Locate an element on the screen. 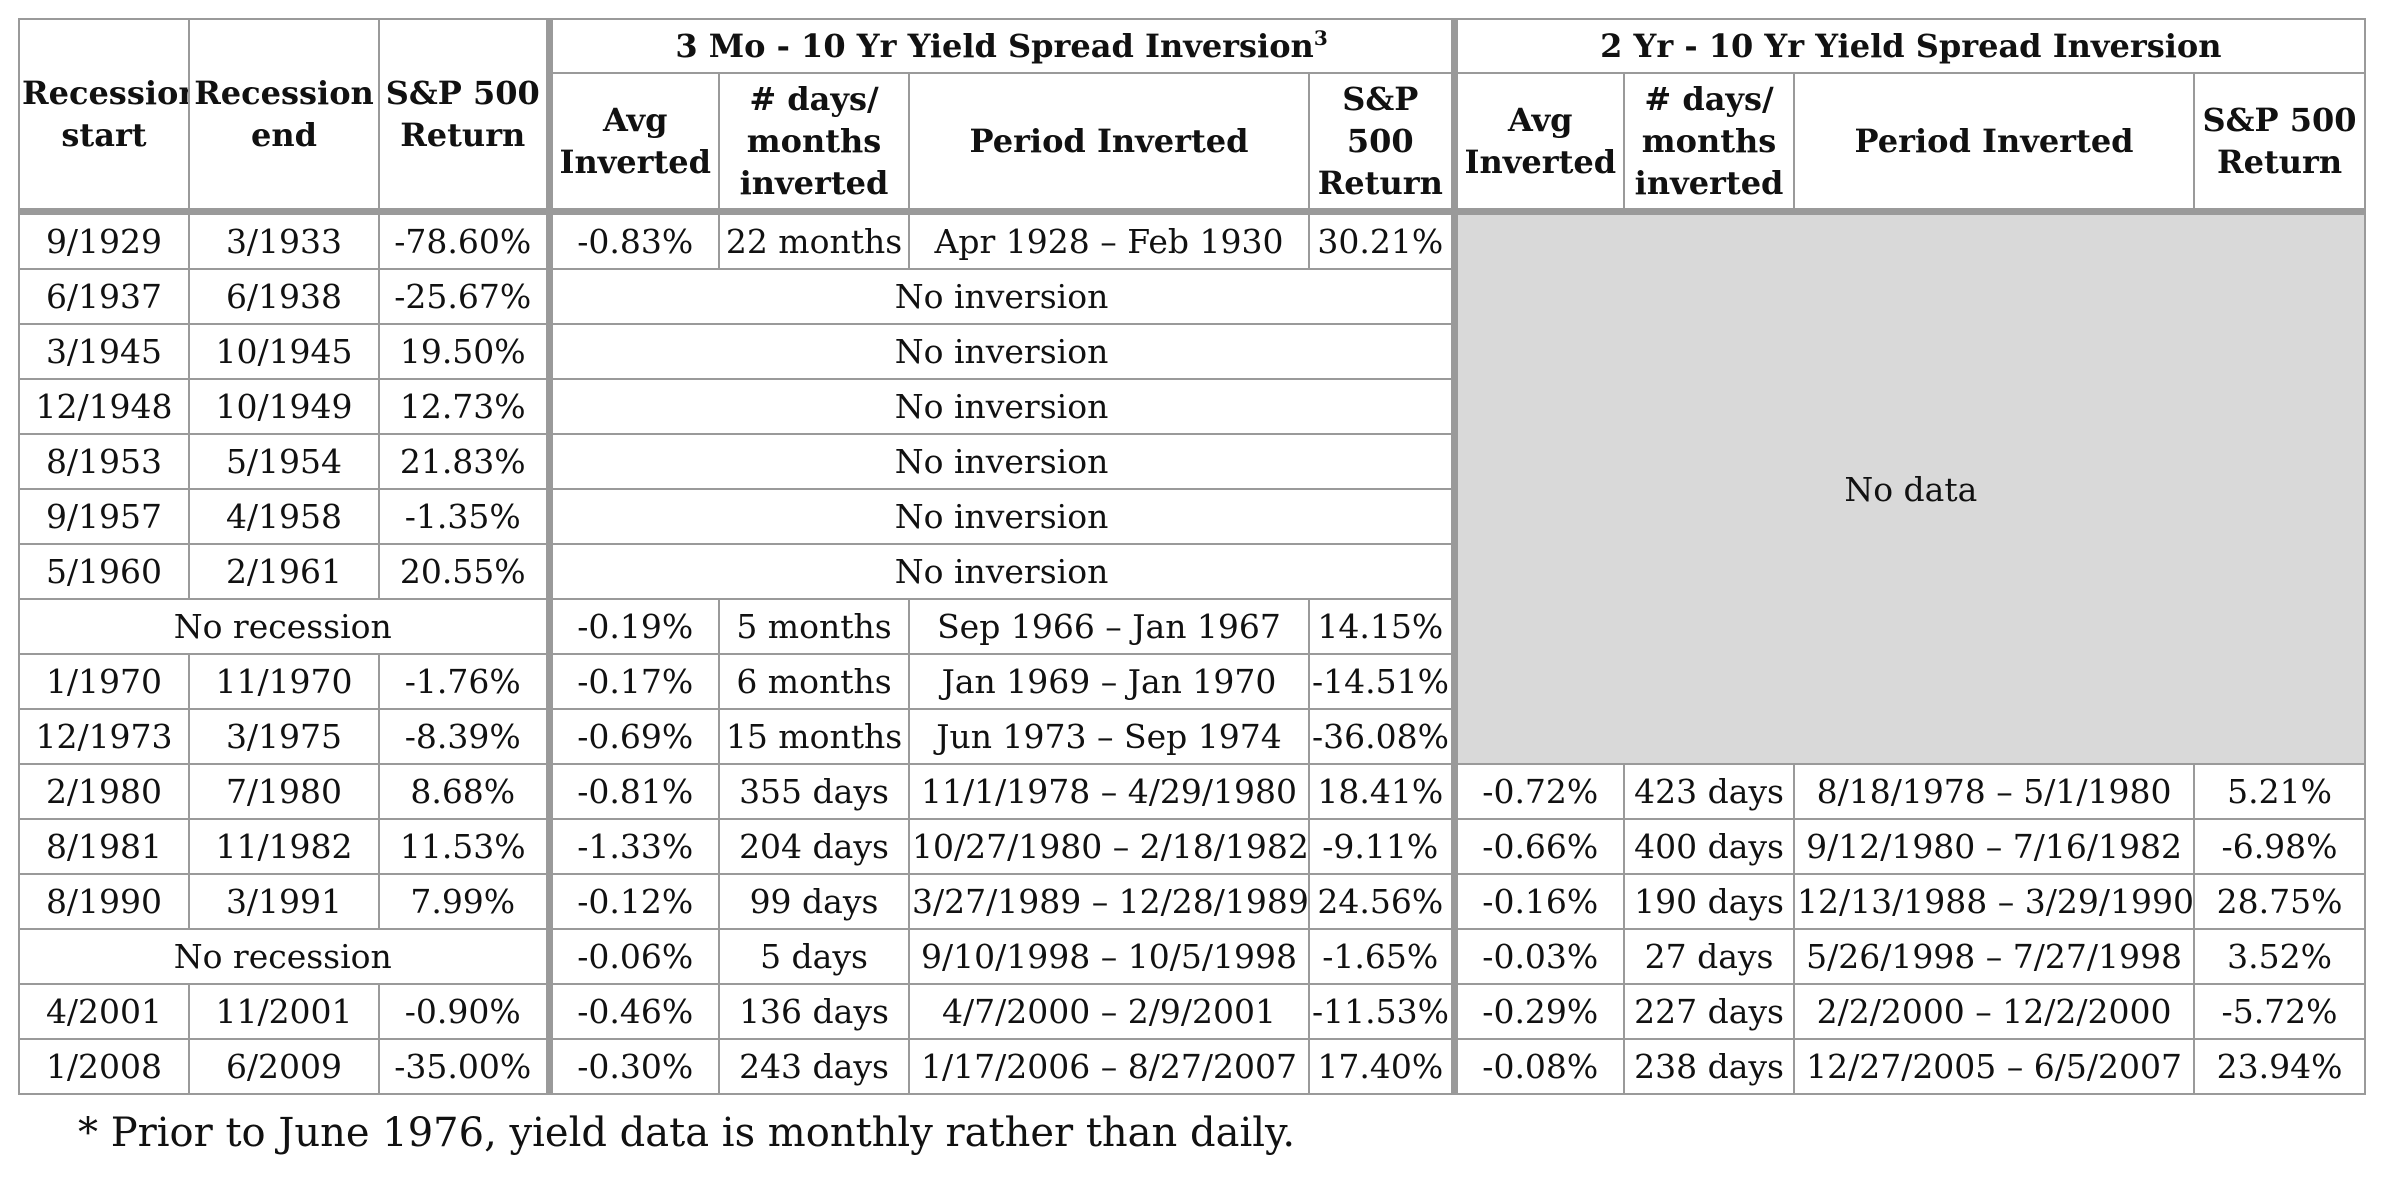  cell-b-avg: -0.08% is located at coordinates (1538, 1066).